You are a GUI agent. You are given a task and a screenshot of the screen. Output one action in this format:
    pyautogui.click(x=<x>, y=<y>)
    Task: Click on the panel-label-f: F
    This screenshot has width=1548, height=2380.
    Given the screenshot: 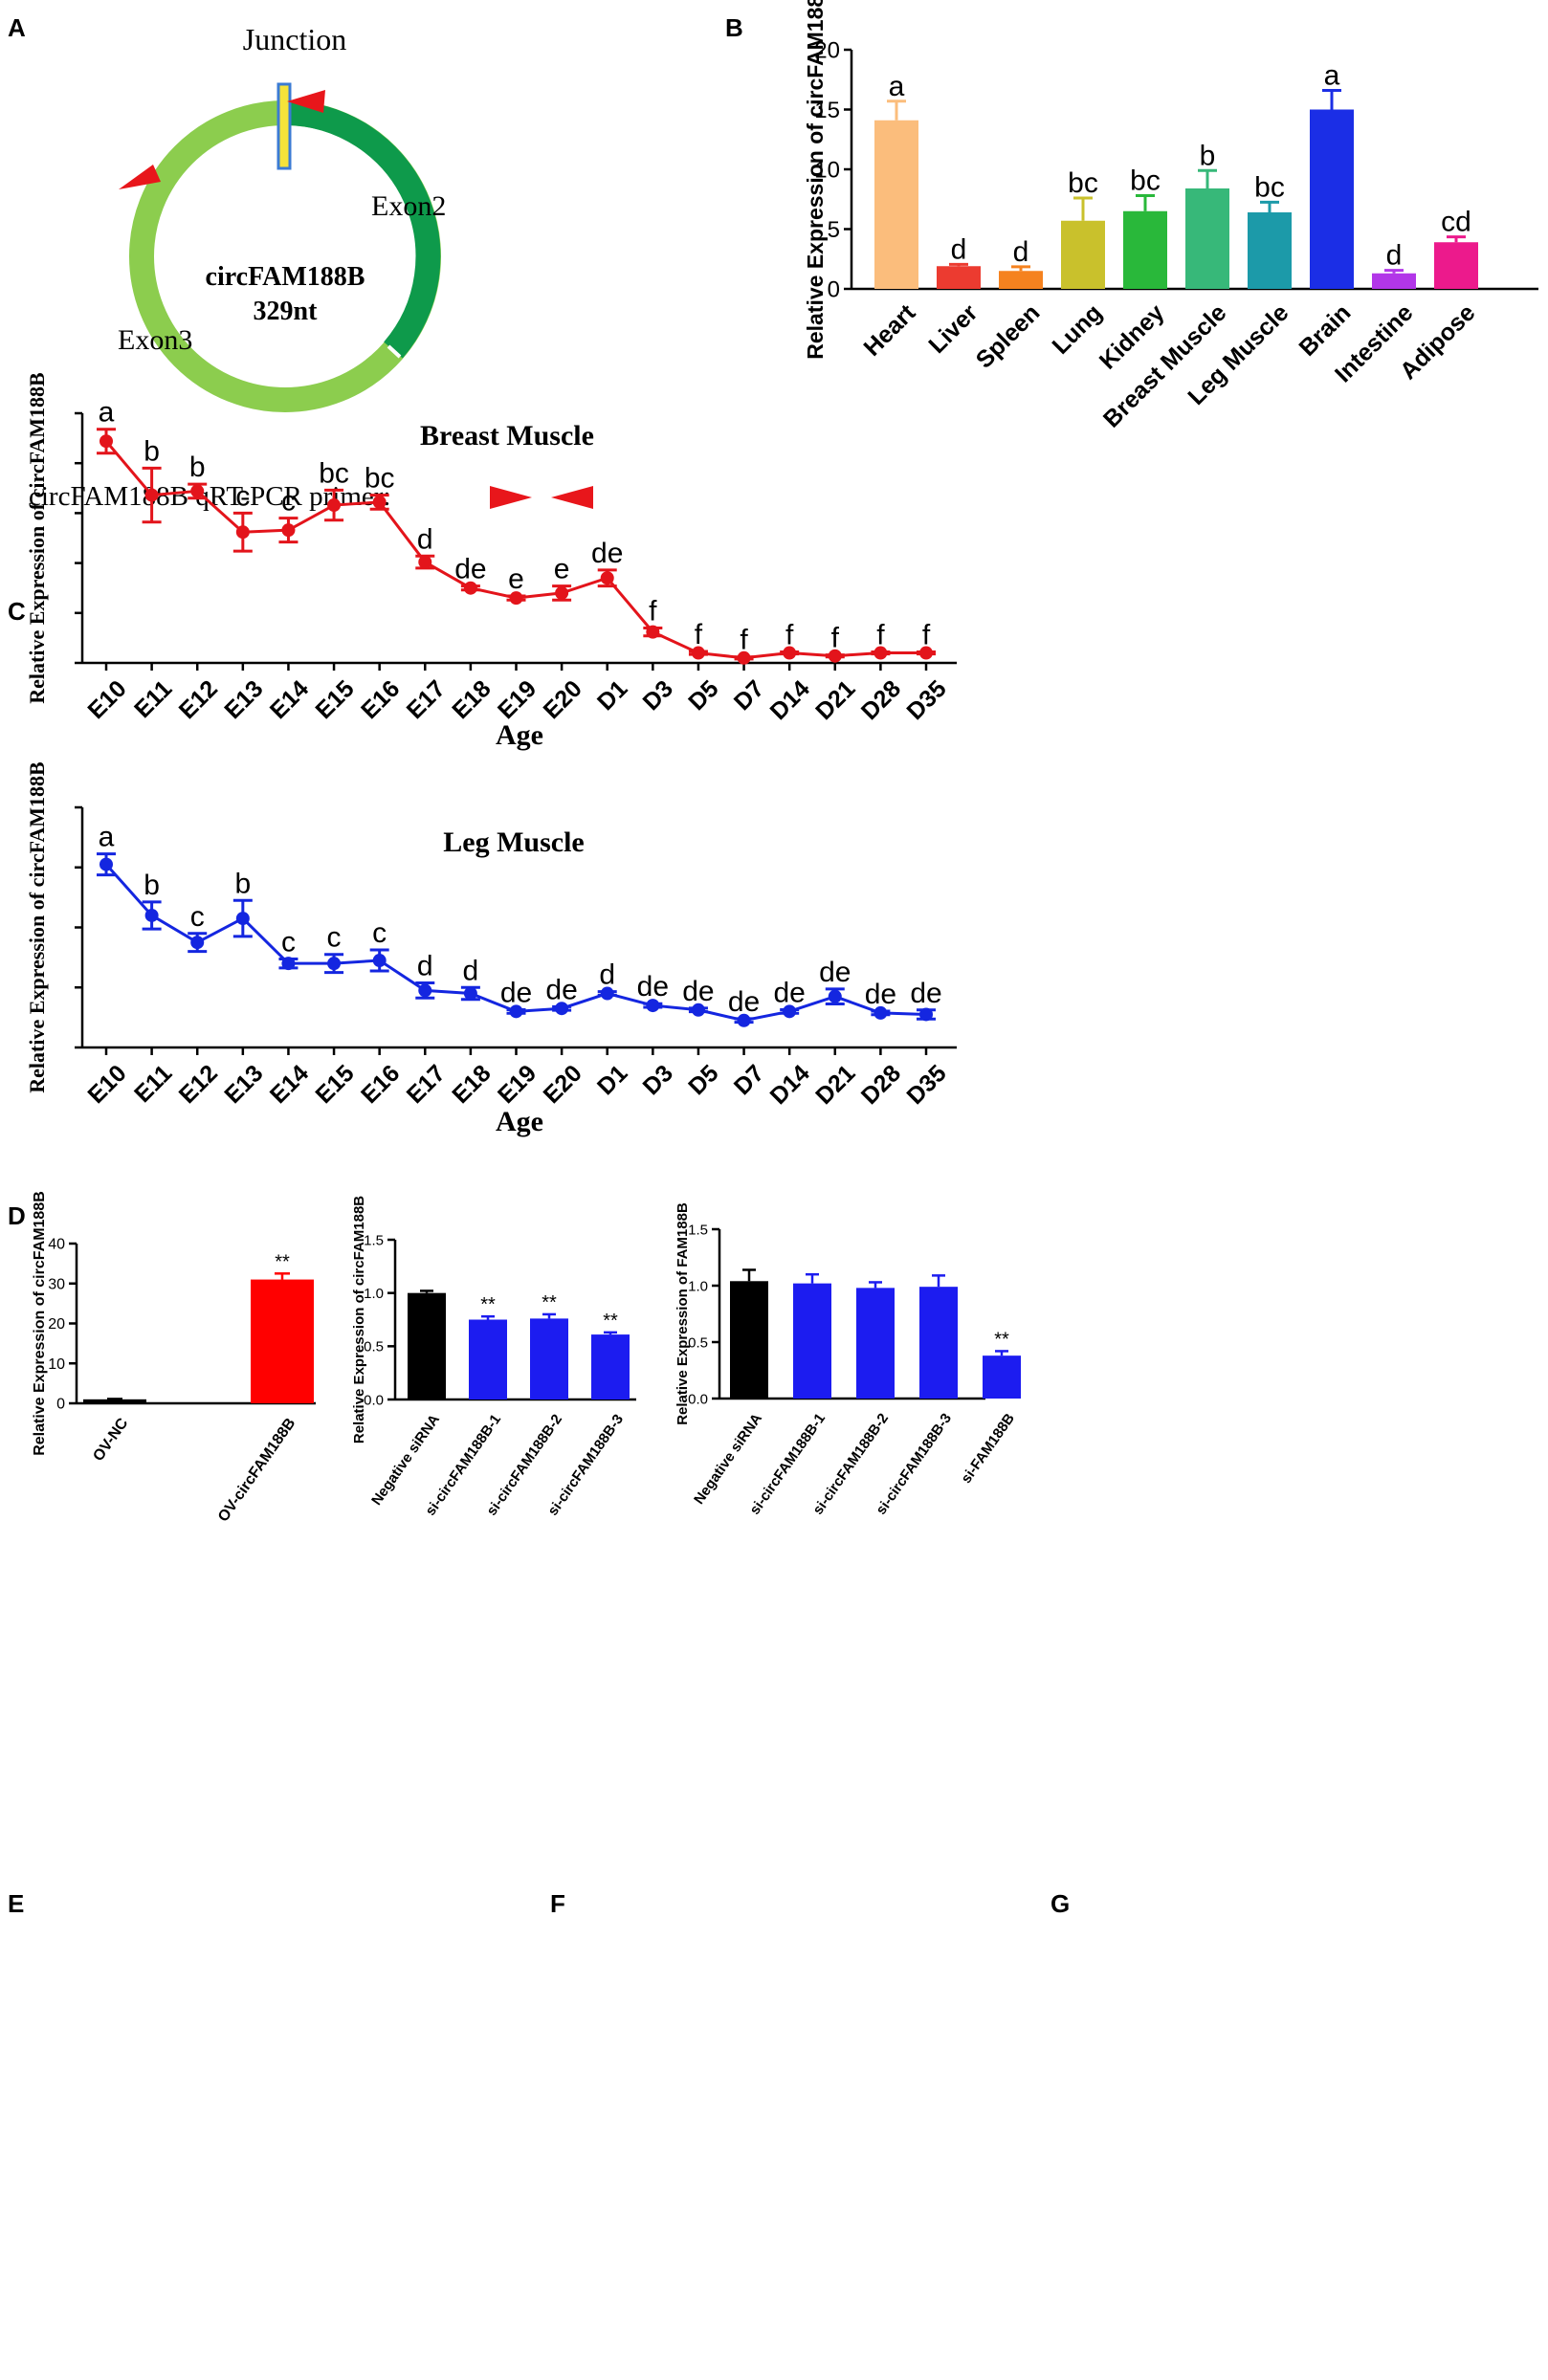 What is the action you would take?
    pyautogui.click(x=557, y=1903)
    